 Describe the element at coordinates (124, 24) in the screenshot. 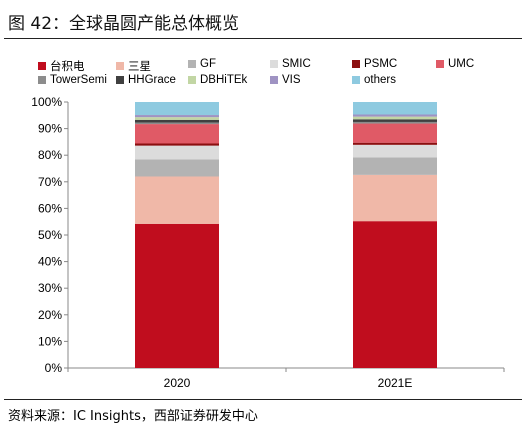

I see `figure-title: 图 42：全球晶圆产能总体概览` at that location.